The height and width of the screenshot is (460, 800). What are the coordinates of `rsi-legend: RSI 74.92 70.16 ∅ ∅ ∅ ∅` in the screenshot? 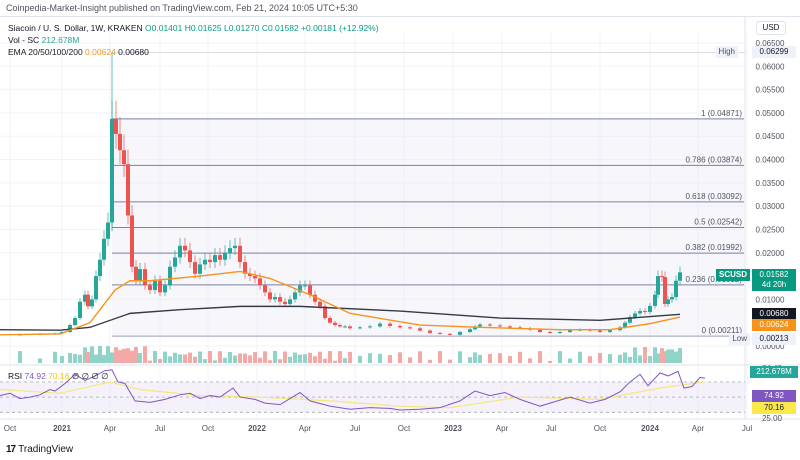 It's located at (58, 376).